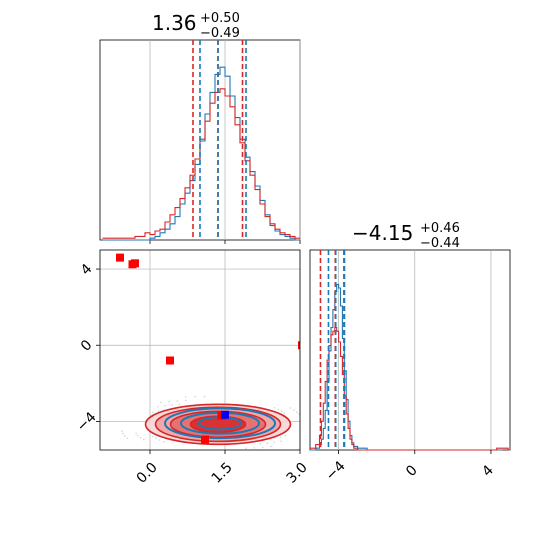 This screenshot has width=550, height=550. Describe the element at coordinates (382, 233) in the screenshot. I see `title-param2-median: −4.15` at that location.